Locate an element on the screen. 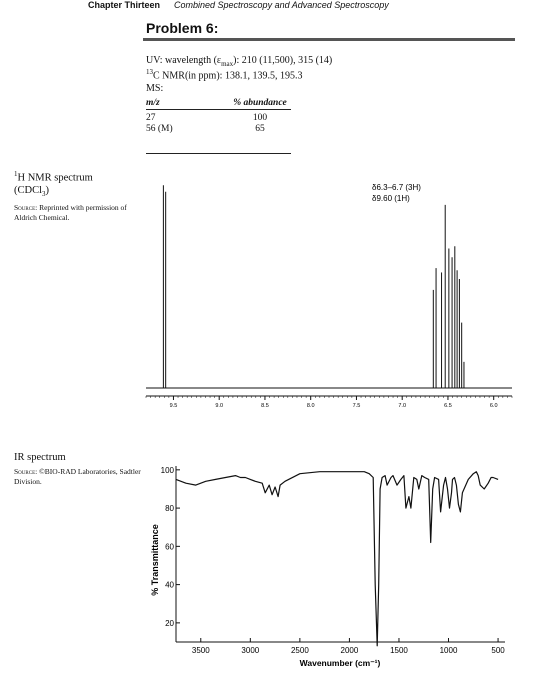 Image resolution: width=557 pixels, height=682 pixels. ir-caption-title: IR spectrum is located at coordinates (40, 457).